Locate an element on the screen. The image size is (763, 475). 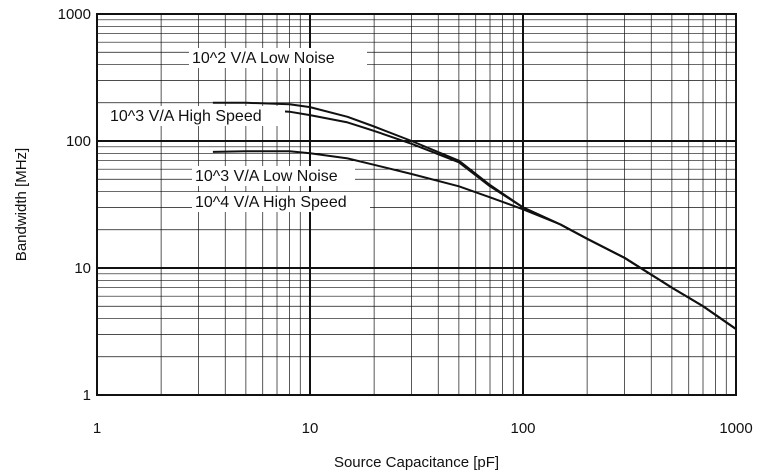
x-axis-label: Source Capacitance [pF] is located at coordinates (416, 462).